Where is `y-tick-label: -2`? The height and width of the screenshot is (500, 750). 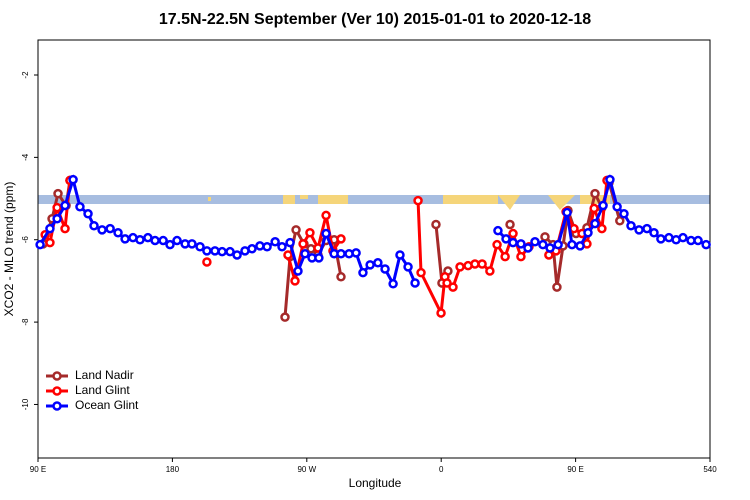
y-tick-label: -2 is located at coordinates (25, 75).